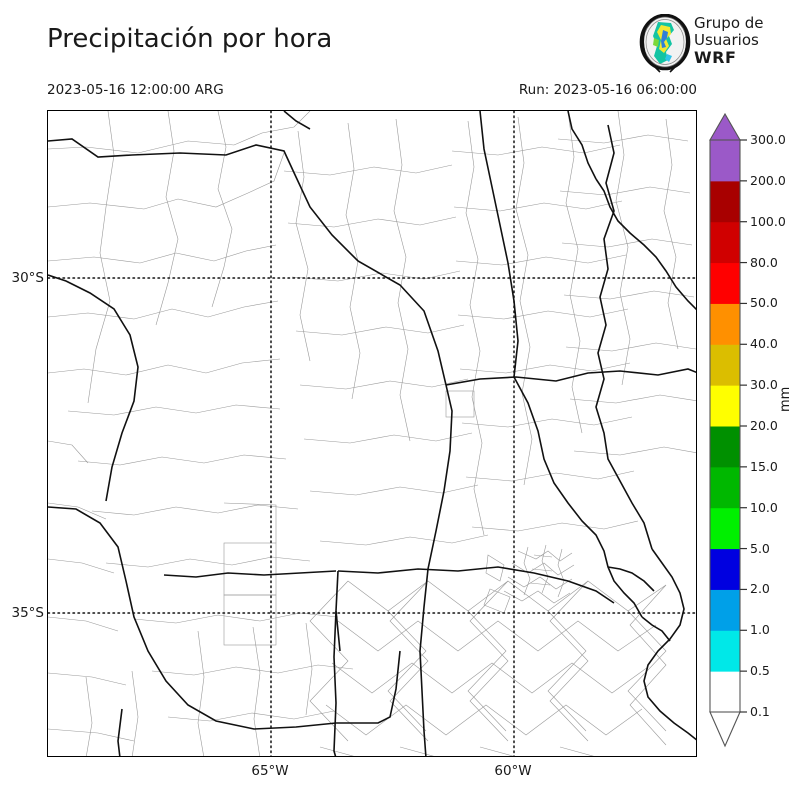  What do you see at coordinates (760, 711) in the screenshot?
I see `colorbar-tick-label-0.1: 0.1` at bounding box center [760, 711].